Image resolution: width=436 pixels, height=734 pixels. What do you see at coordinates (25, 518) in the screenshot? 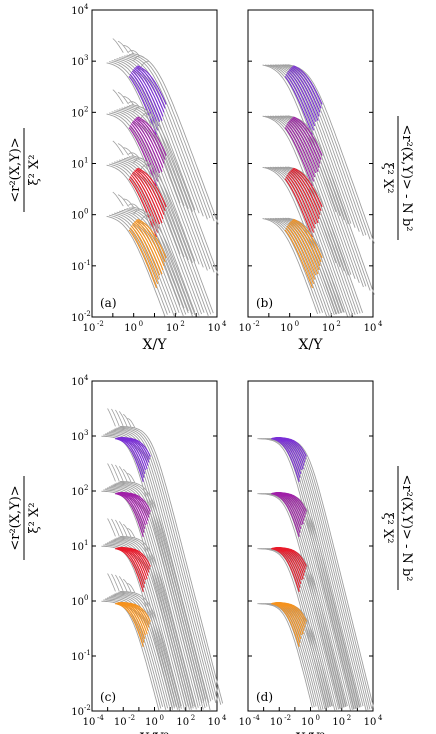
I see `ylabel-left-bottom: <r²(X,Y)> ξ² X²` at bounding box center [25, 518].